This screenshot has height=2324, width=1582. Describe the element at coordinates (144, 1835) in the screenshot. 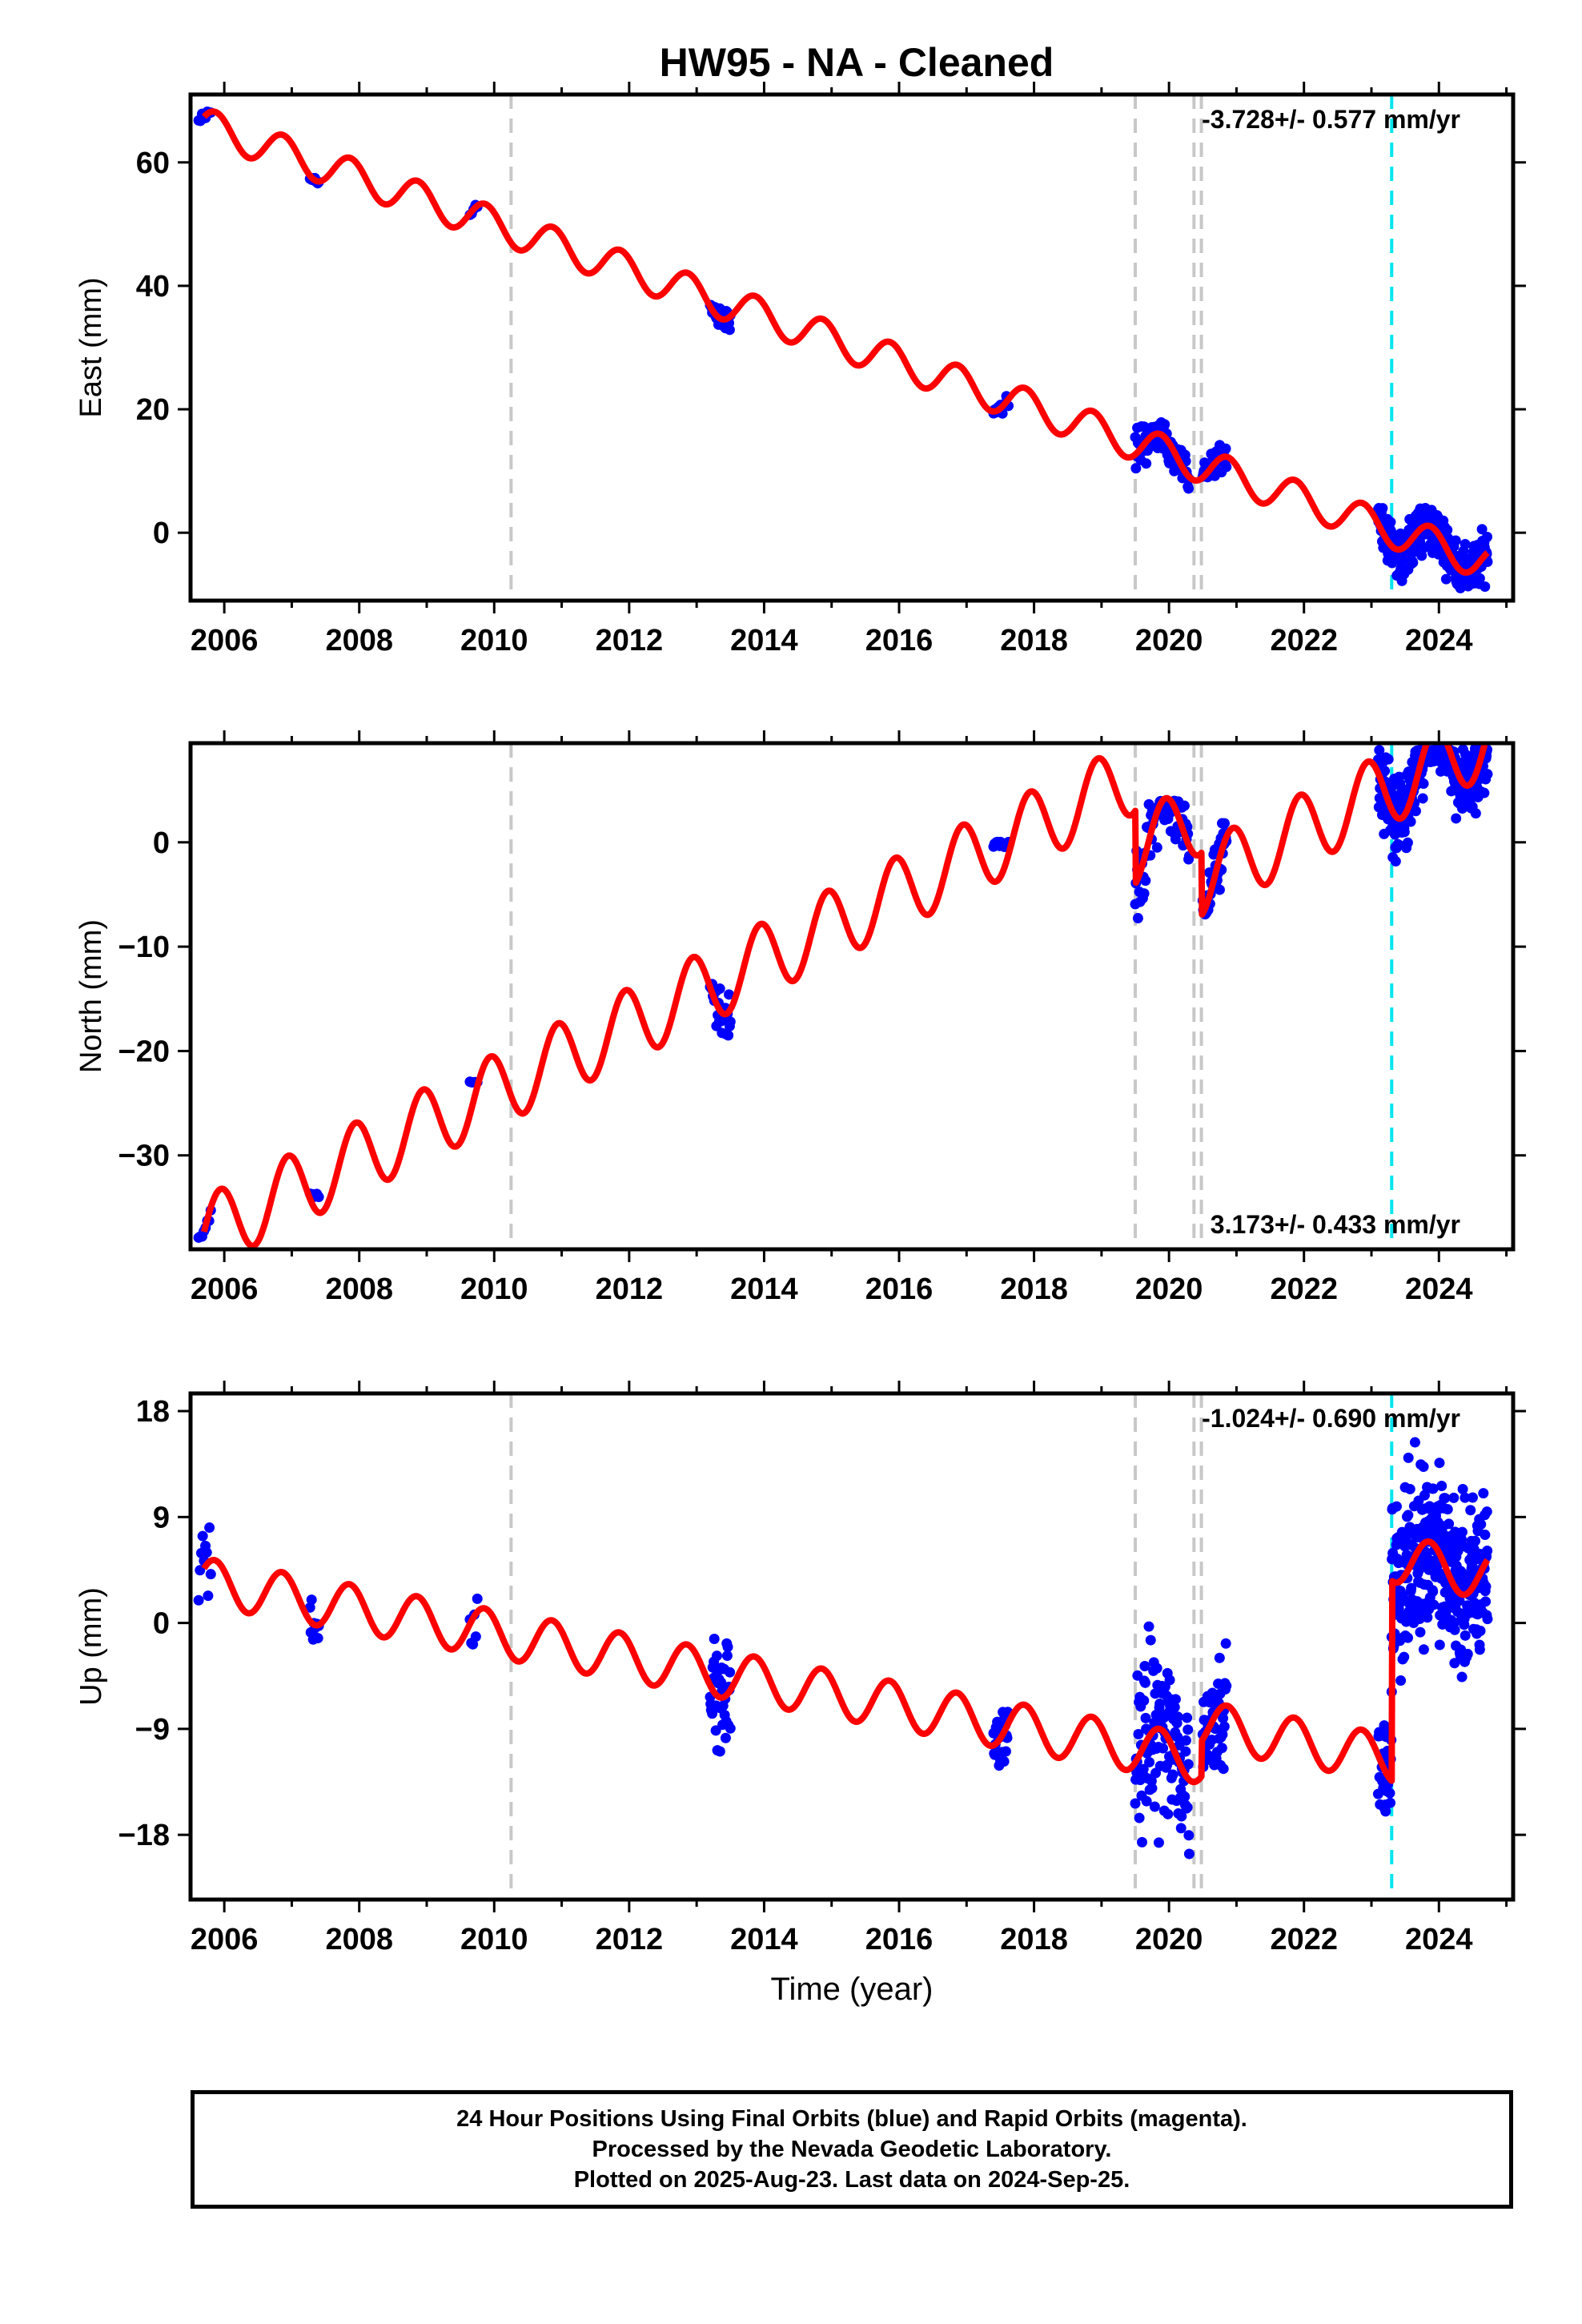

I see `y-tick-label: −18` at that location.